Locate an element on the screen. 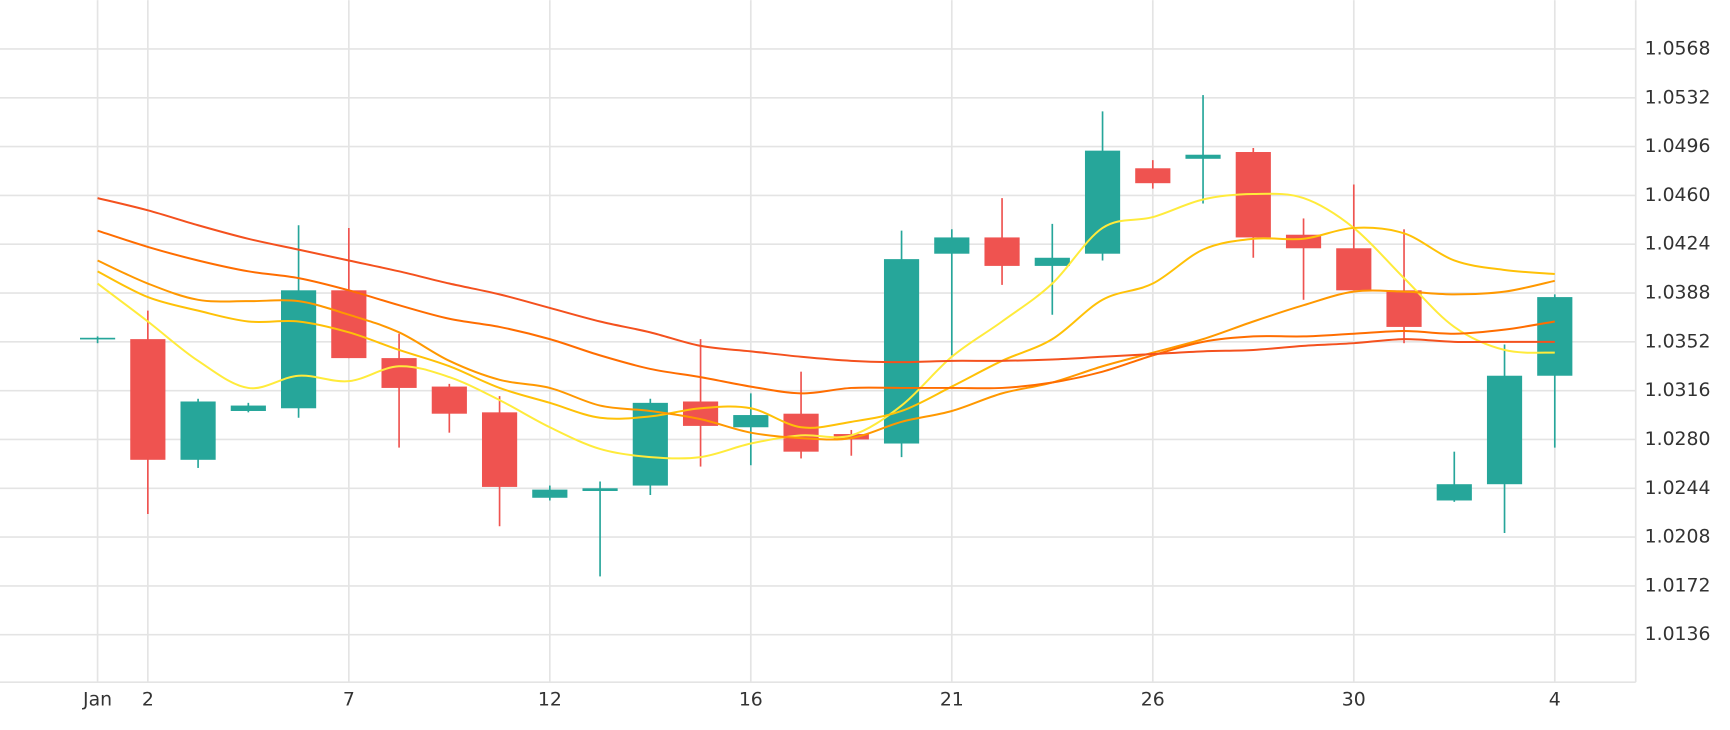  y-tick-label: 1.0244 is located at coordinates (1678, 488).